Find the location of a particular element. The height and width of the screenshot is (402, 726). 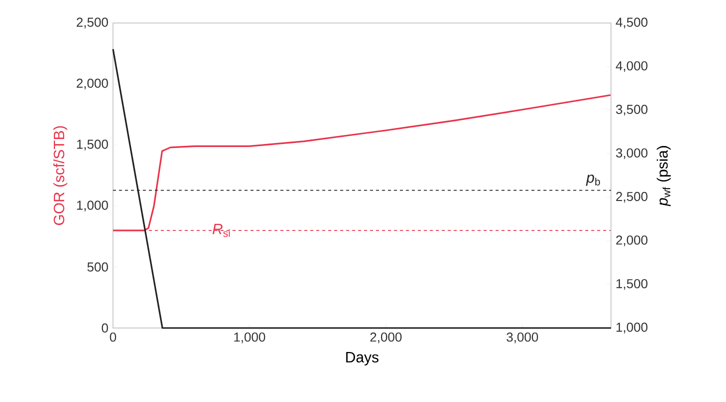

y2-tick-label: 4,000 is located at coordinates (632, 66).